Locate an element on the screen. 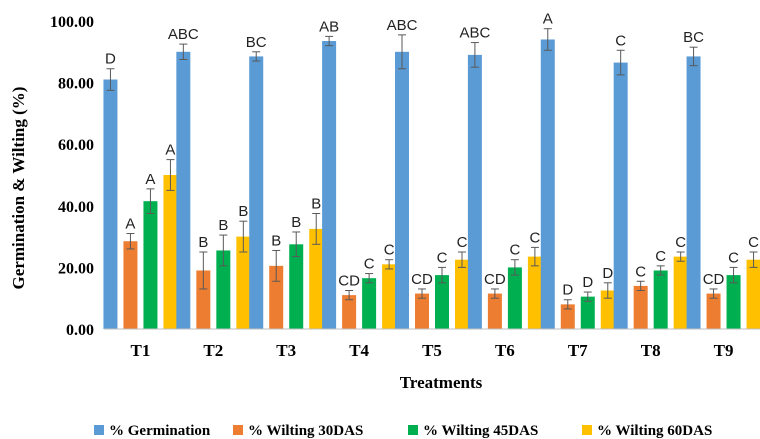 This screenshot has height=439, width=760. legend-label: % Wilting 30DAS is located at coordinates (305, 431).